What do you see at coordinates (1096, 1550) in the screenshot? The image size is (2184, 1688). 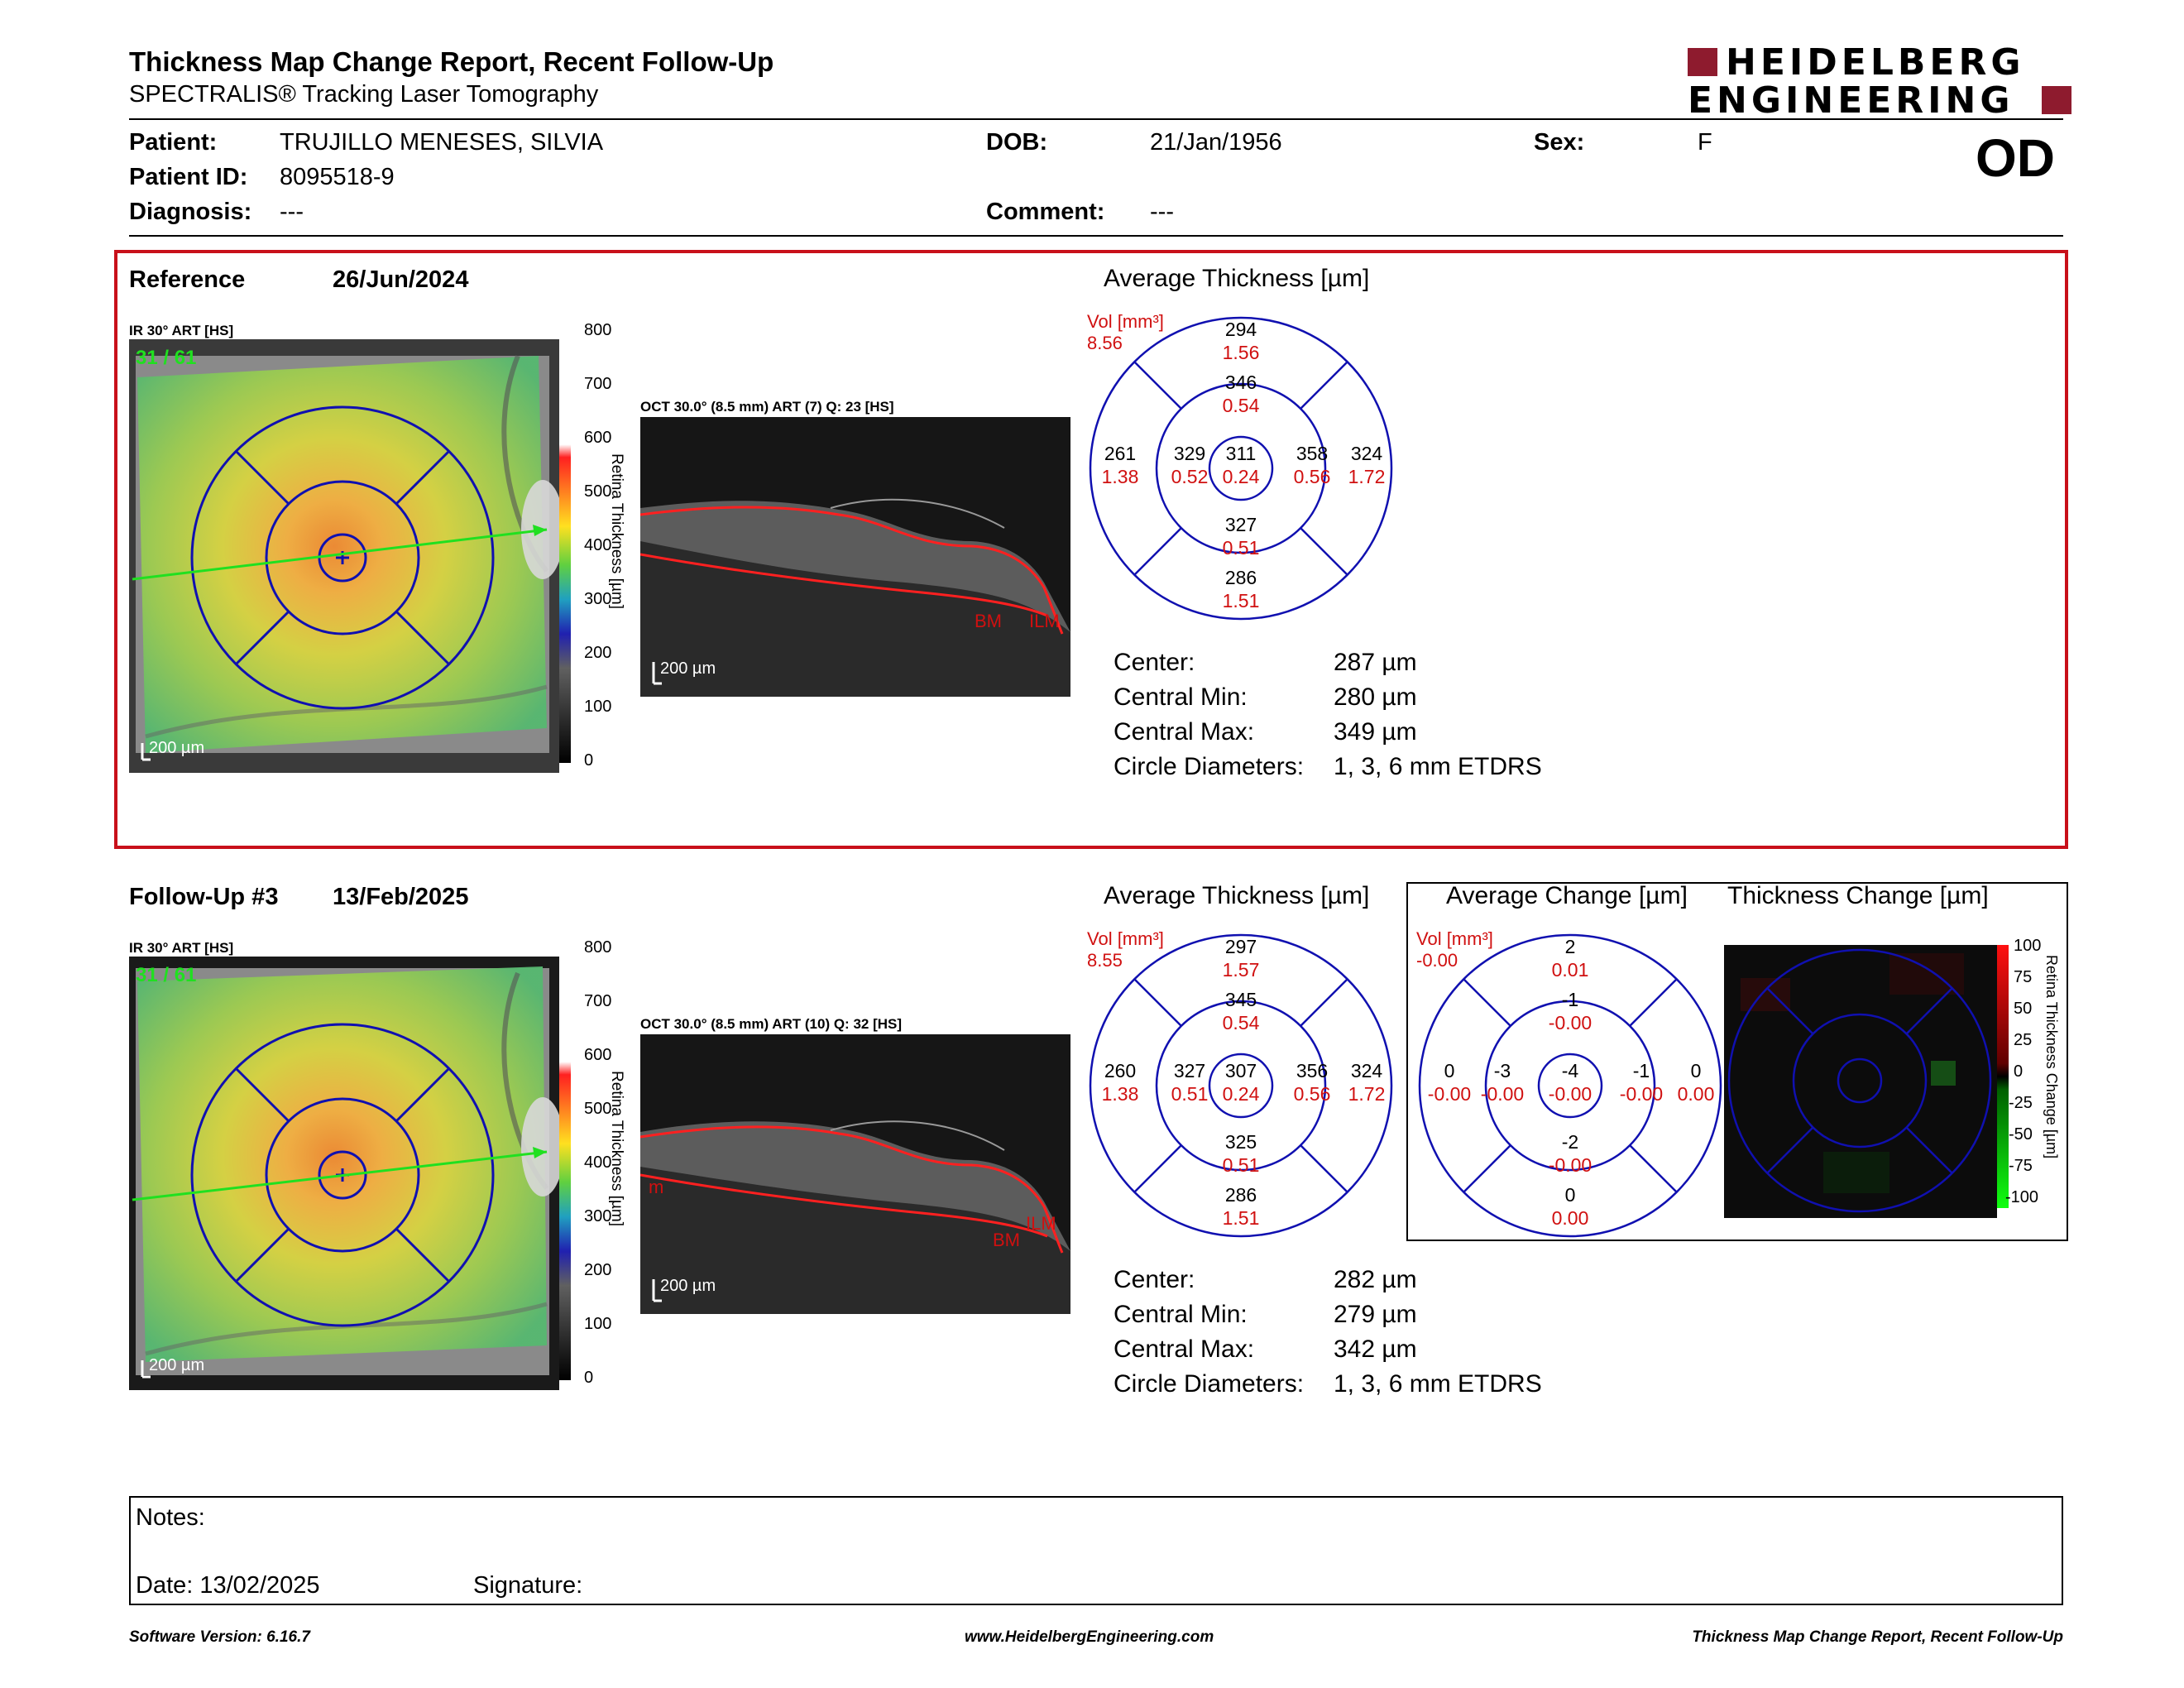 I see `notes-box: Notes: Date: 13/02/2025 Signature:` at bounding box center [1096, 1550].